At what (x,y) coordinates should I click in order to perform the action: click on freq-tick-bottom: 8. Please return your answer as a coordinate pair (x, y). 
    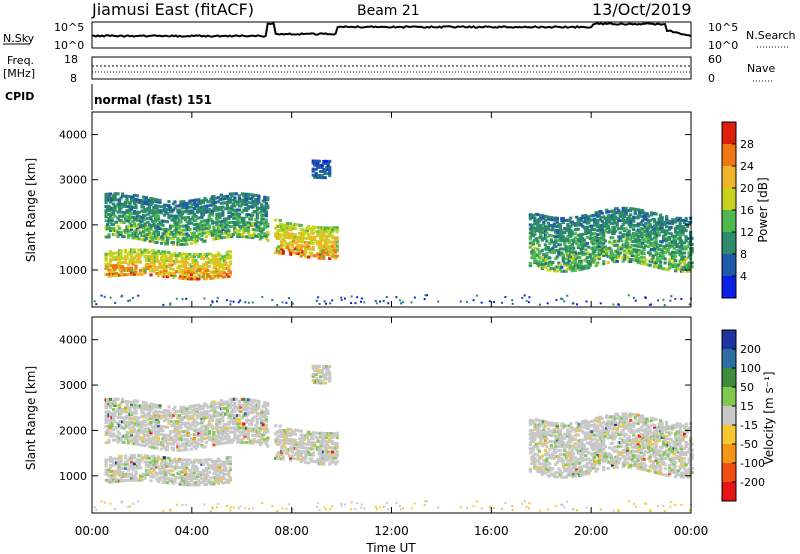
    Looking at the image, I should click on (73, 78).